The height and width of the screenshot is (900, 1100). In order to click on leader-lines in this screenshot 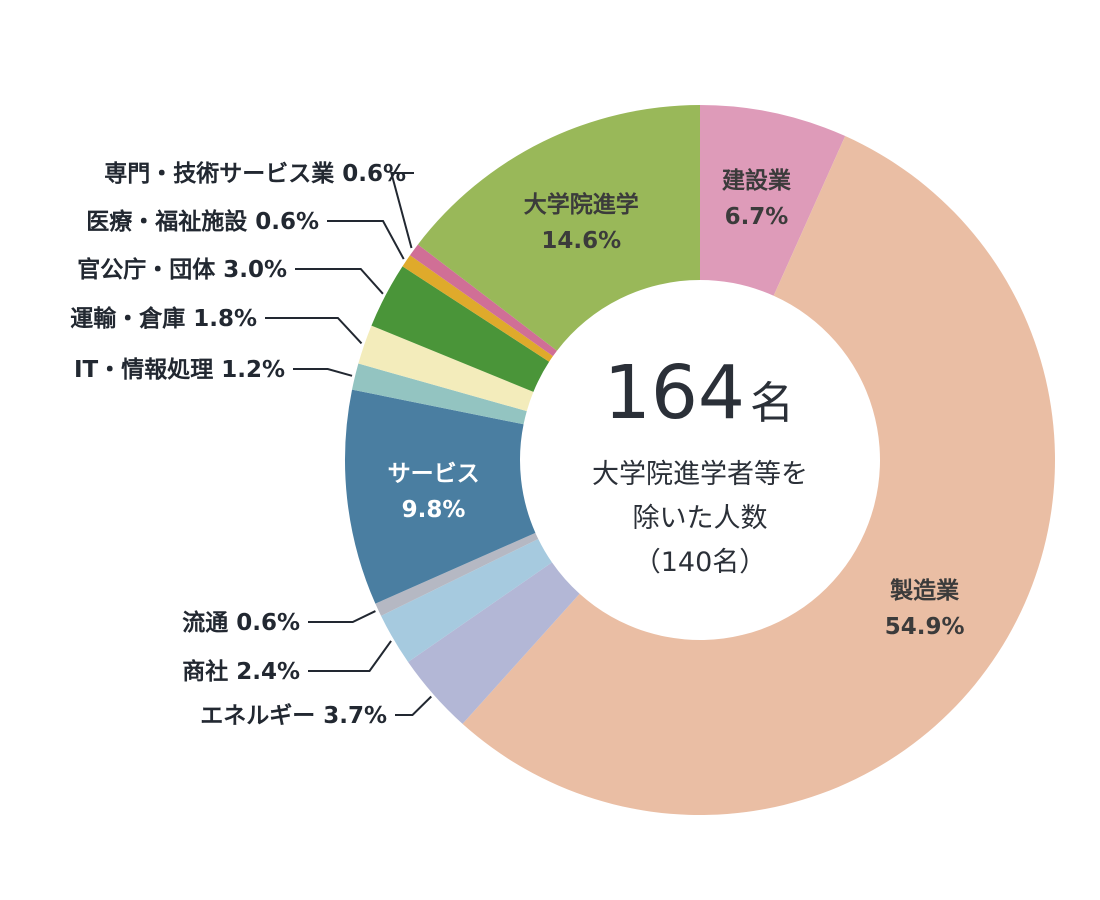, I will do `click(348, 444)`.